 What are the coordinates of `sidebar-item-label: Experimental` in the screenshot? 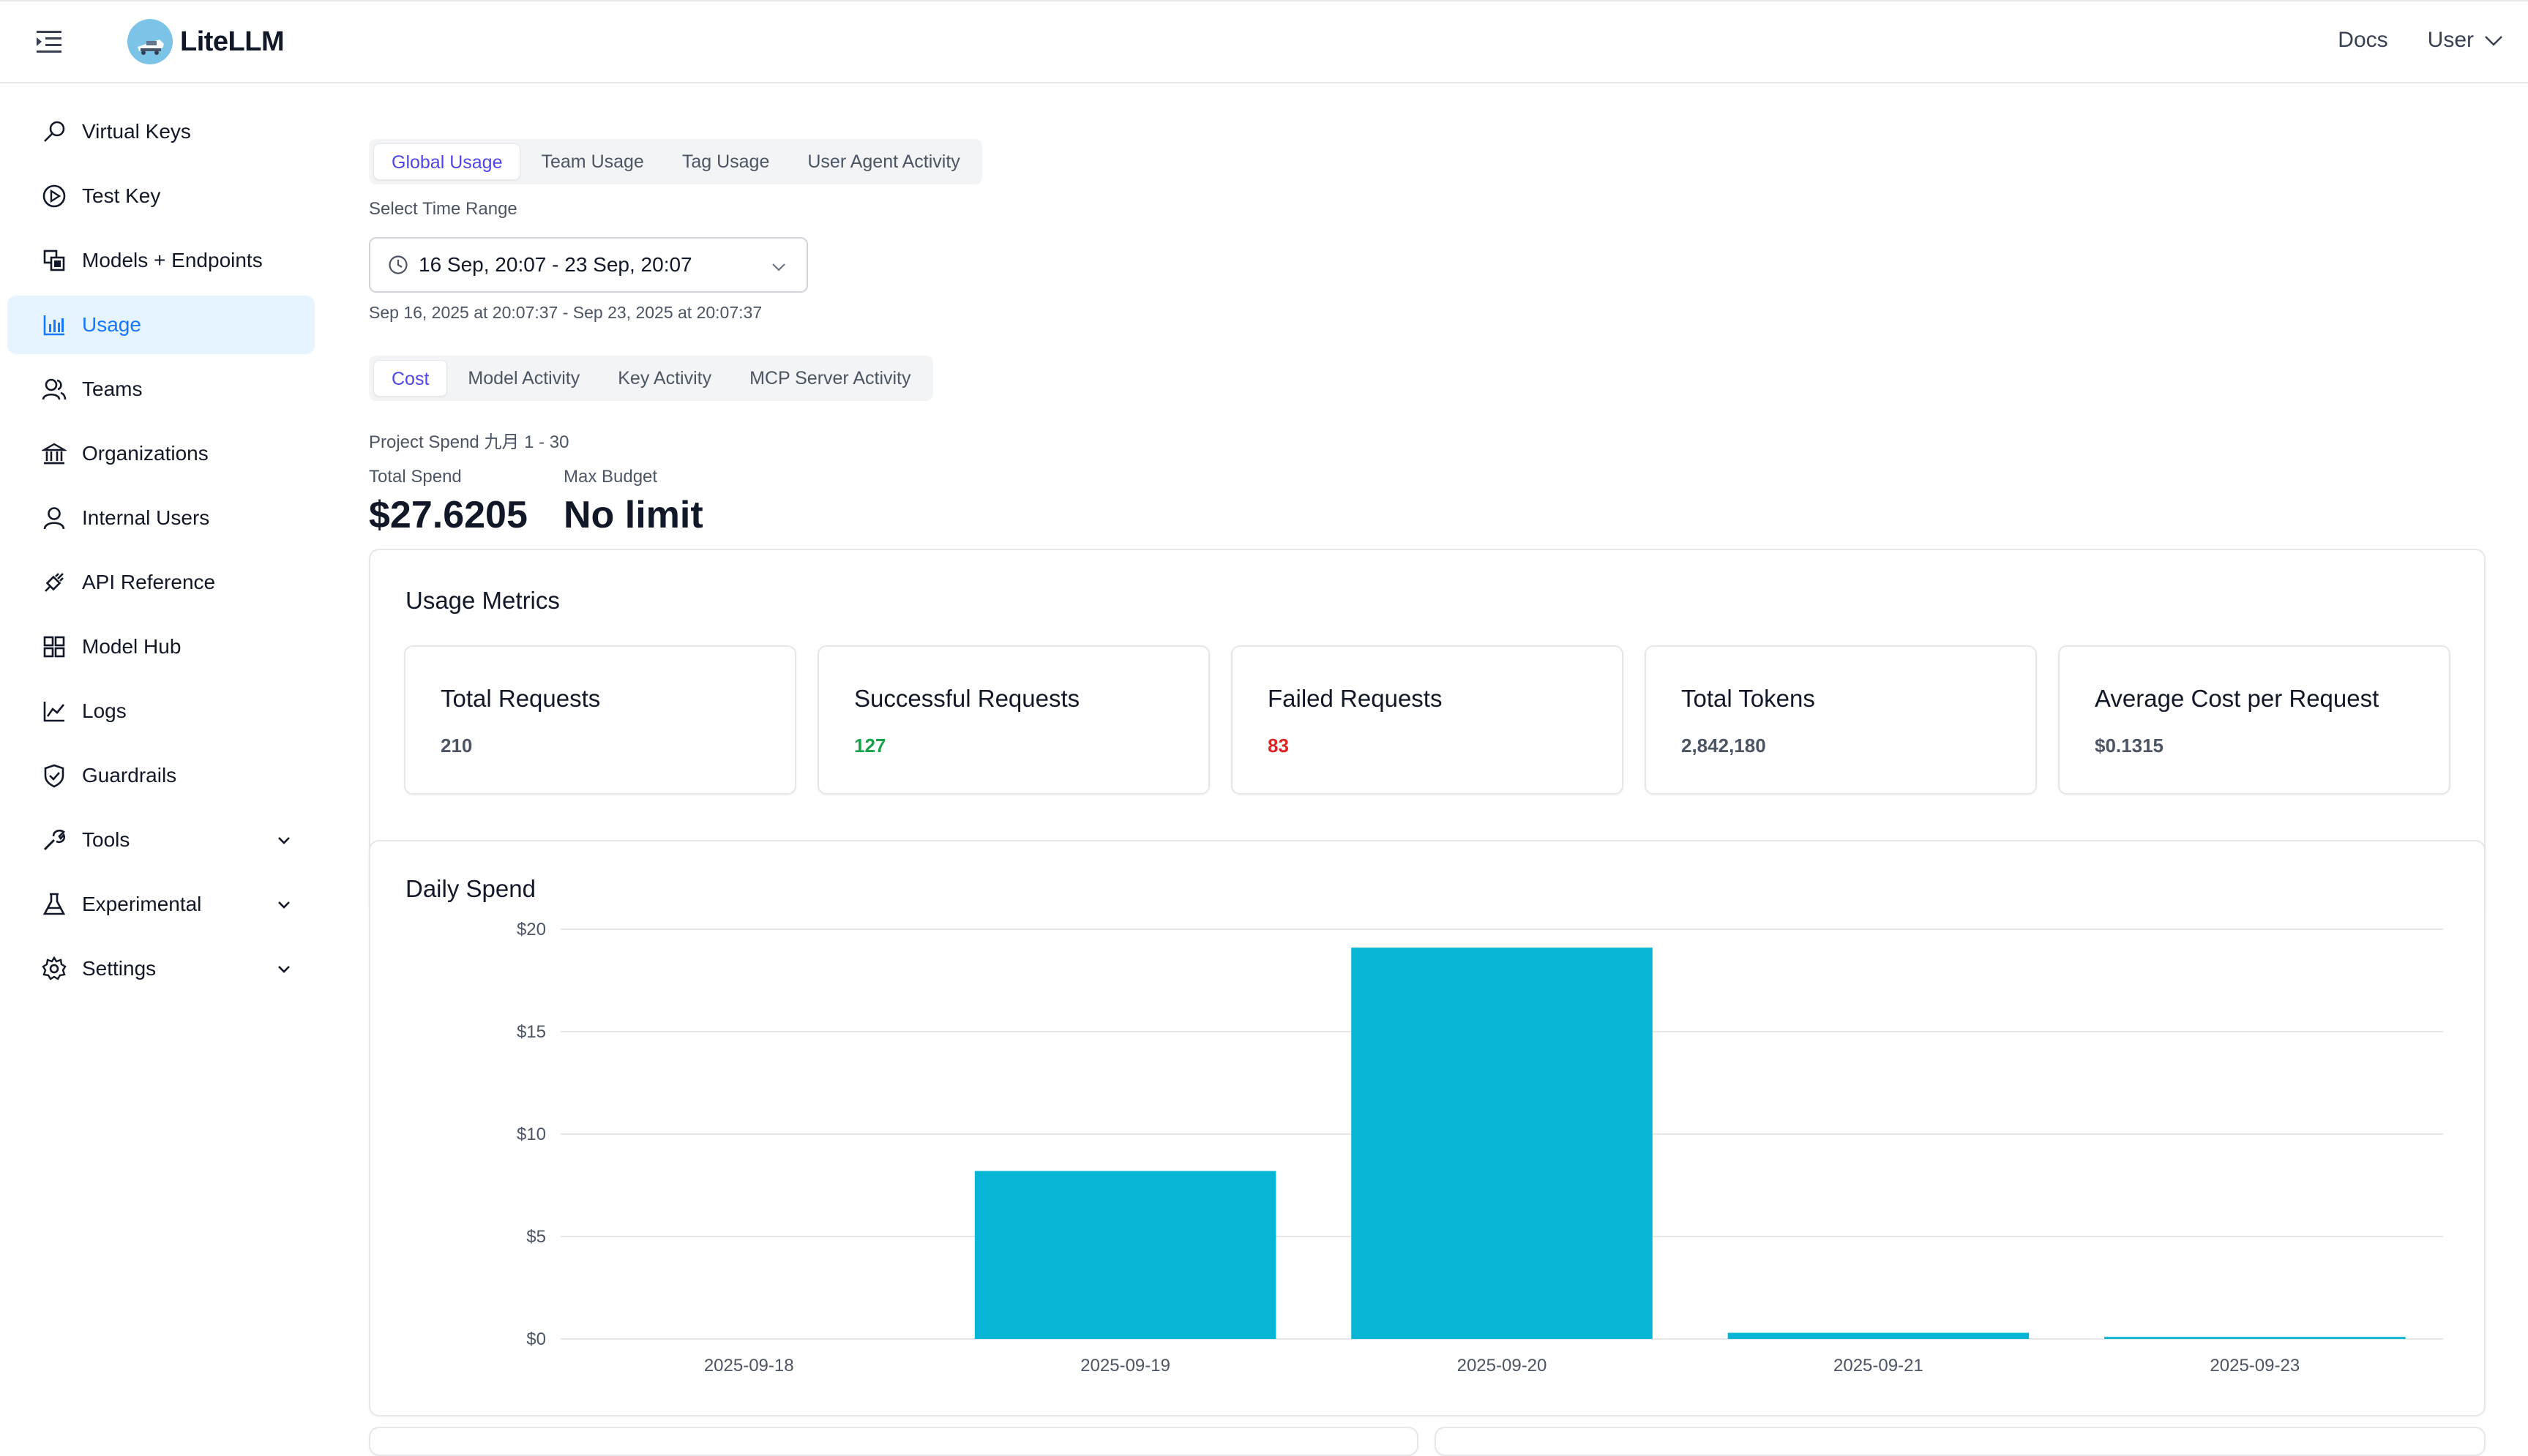 It's located at (142, 904).